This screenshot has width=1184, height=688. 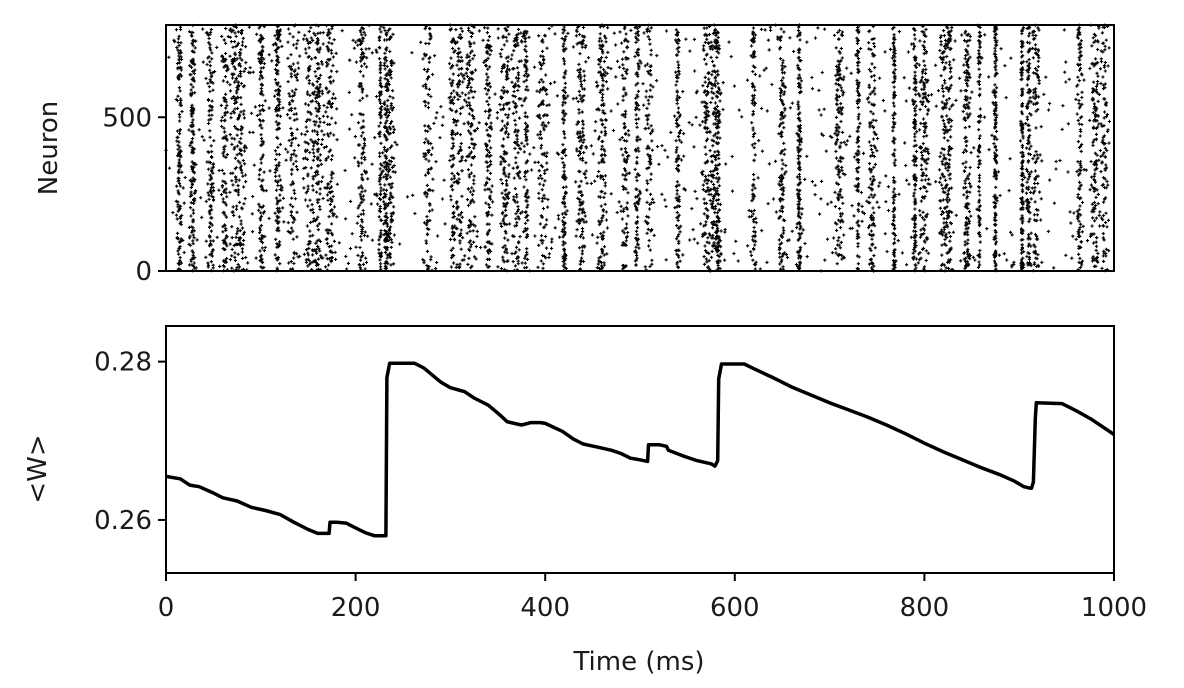 I want to click on weight-x-tick-label: 1000, so click(x=1114, y=608).